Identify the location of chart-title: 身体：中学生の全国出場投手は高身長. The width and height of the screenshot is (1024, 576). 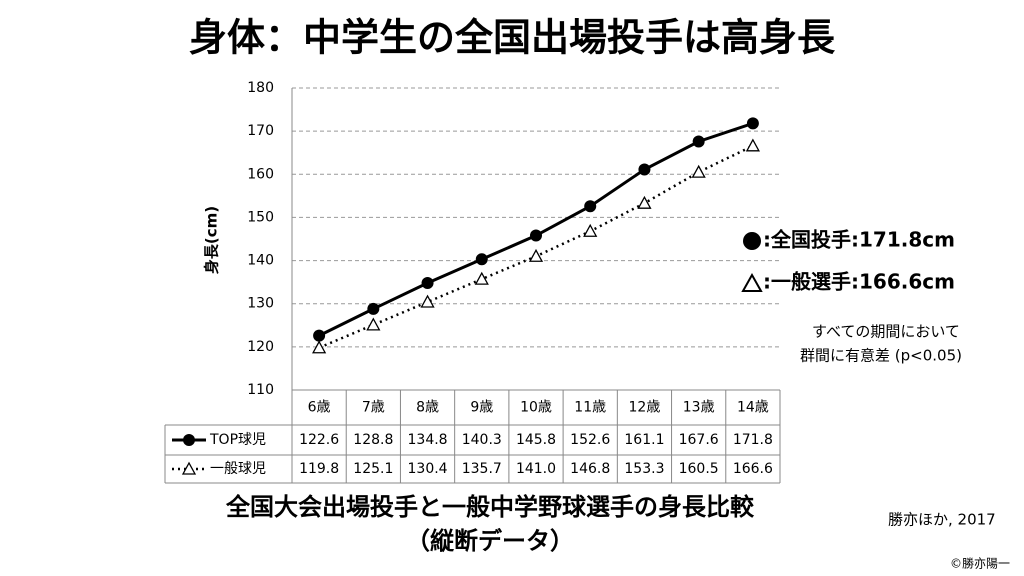
(512, 38).